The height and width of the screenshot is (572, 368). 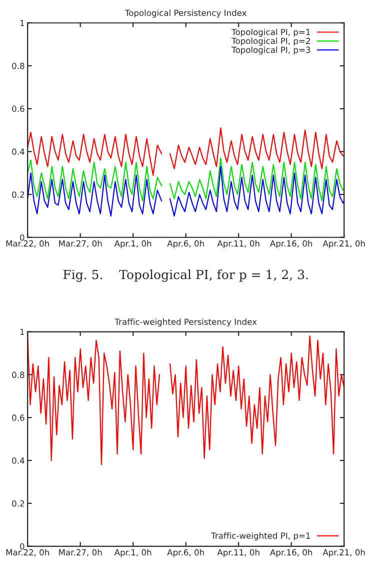 What do you see at coordinates (271, 32) in the screenshot?
I see `legend-label: Topological PI, p=1` at bounding box center [271, 32].